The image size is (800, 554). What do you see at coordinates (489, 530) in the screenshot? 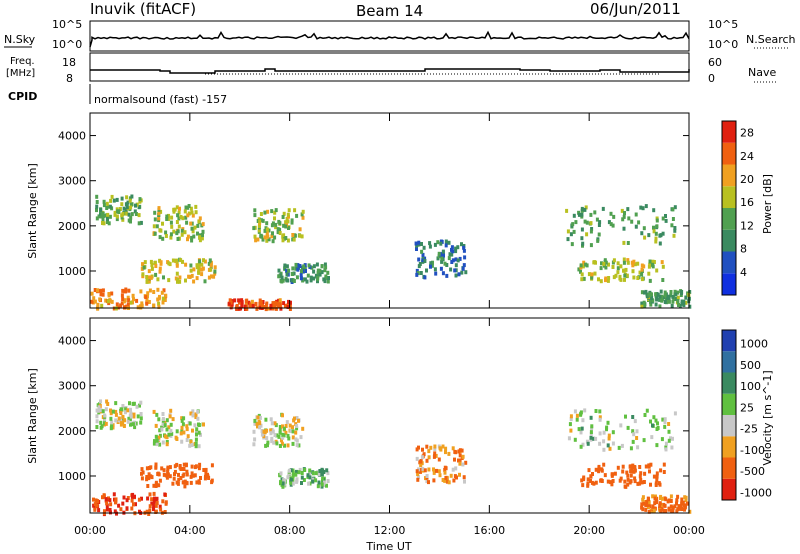
I see `x-tick-label: 16:00` at bounding box center [489, 530].